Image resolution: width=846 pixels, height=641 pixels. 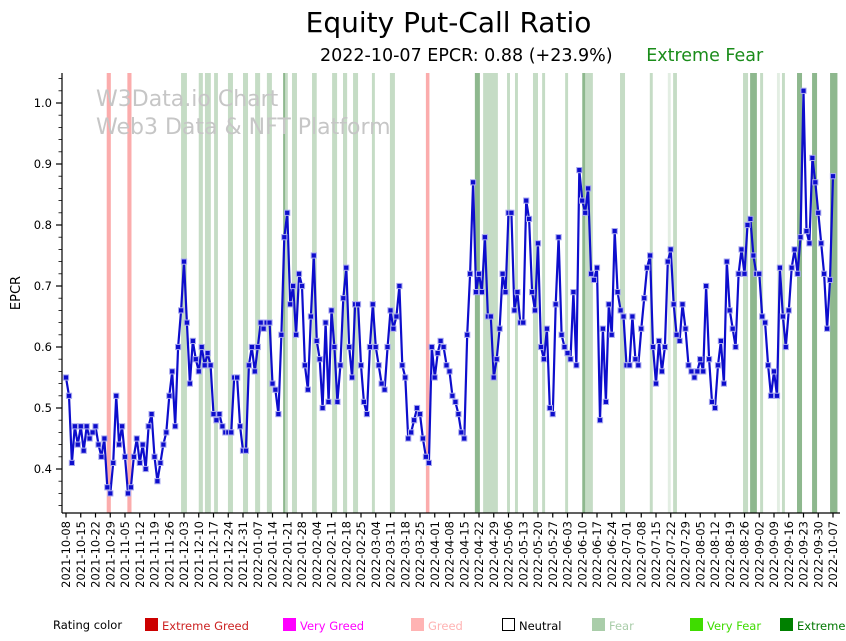 I want to click on x-tick-label: 2022-03-18, so click(x=405, y=554).